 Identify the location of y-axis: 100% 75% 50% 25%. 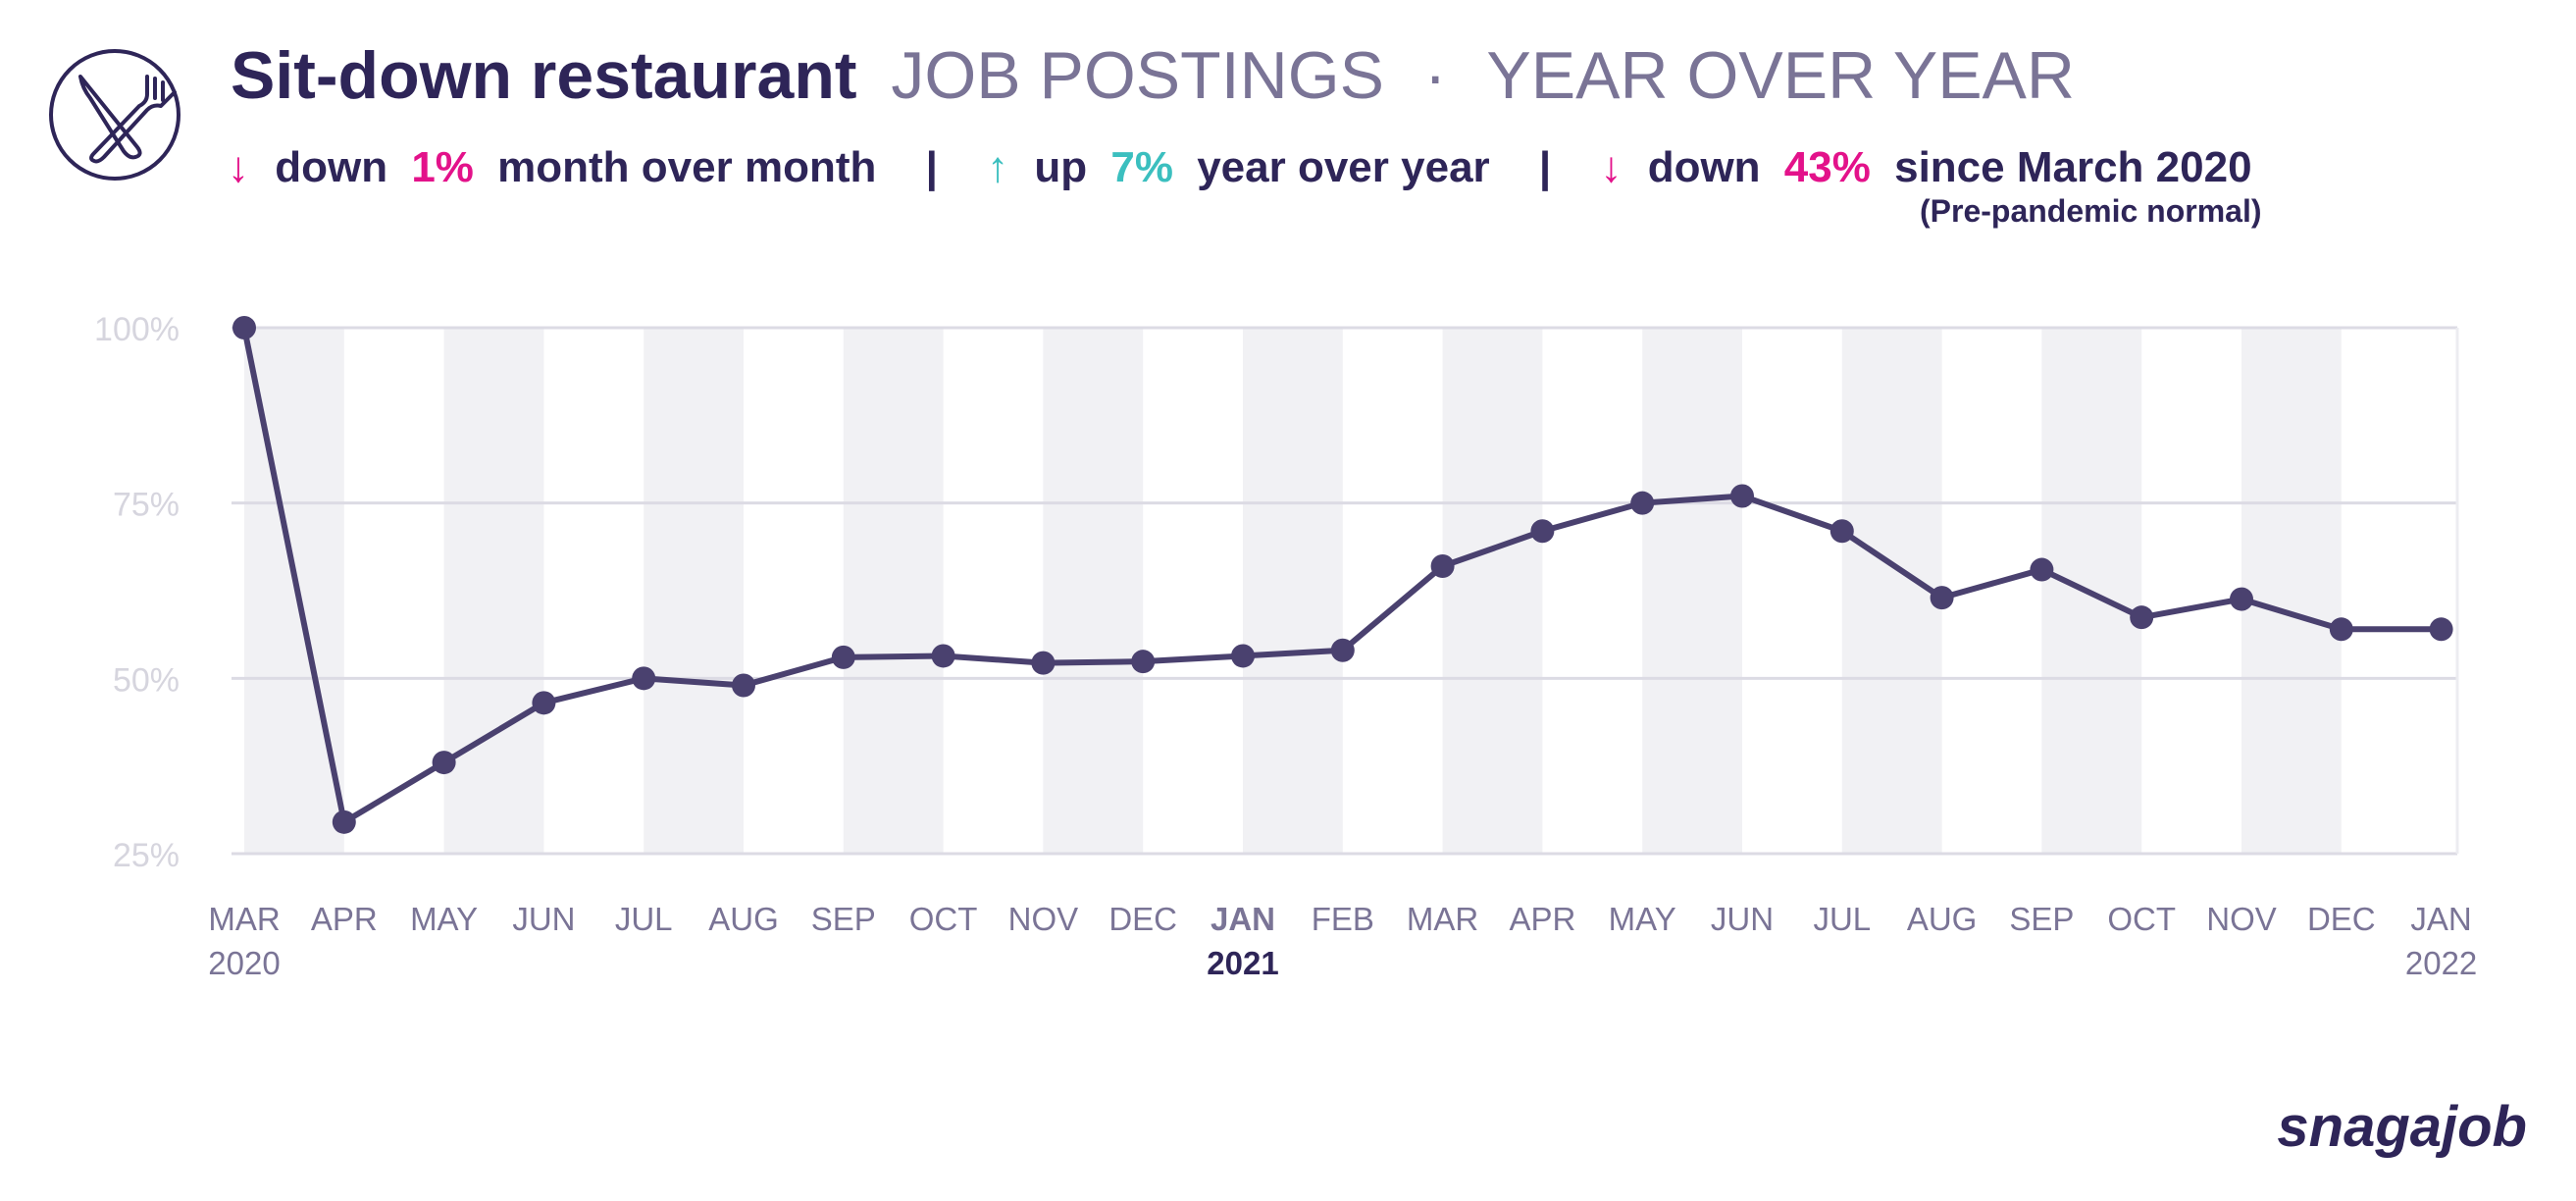
(137, 592).